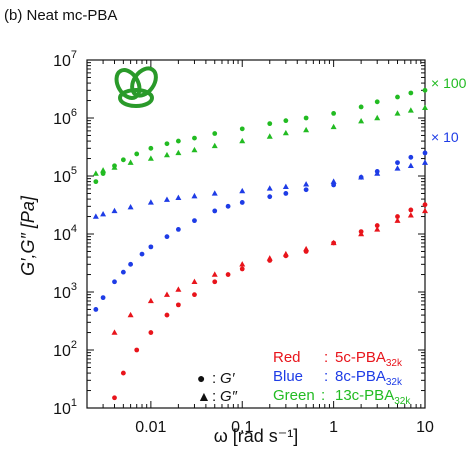 The image size is (475, 451). What do you see at coordinates (74, 229) in the screenshot?
I see `y-tick-exp: 4` at bounding box center [74, 229].